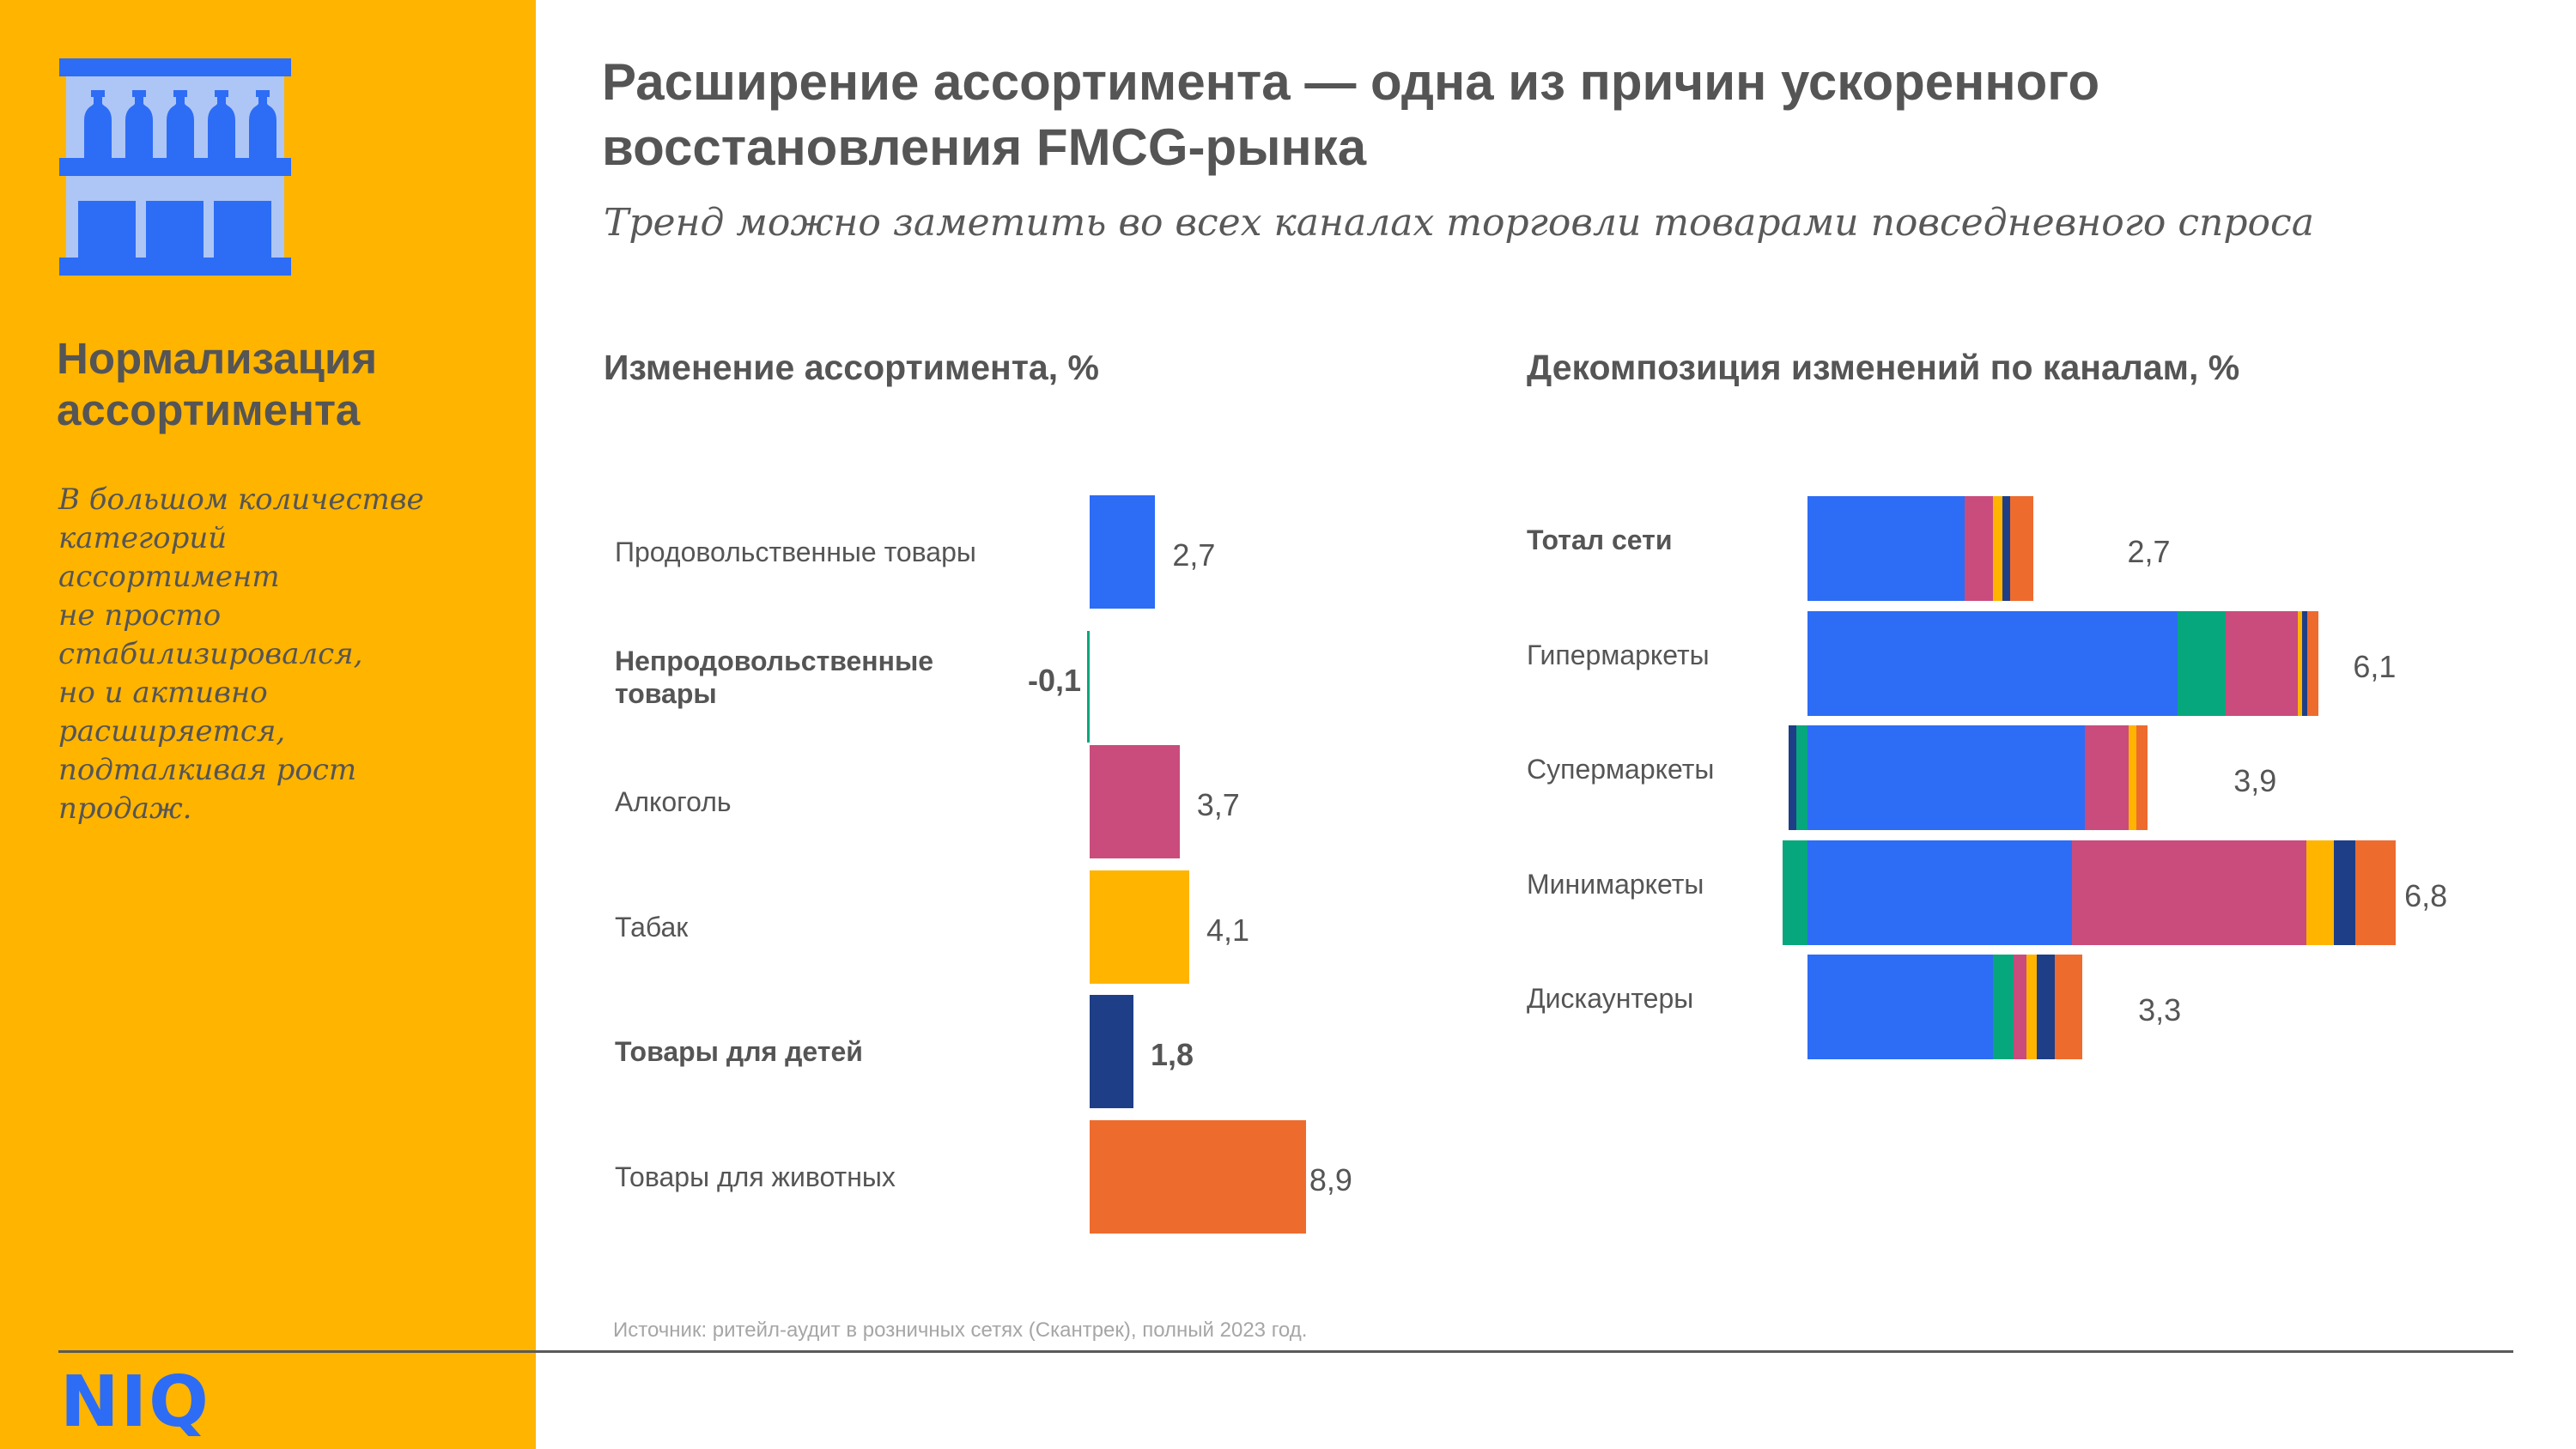  What do you see at coordinates (1194, 555) in the screenshot?
I see `value-label: 2,7` at bounding box center [1194, 555].